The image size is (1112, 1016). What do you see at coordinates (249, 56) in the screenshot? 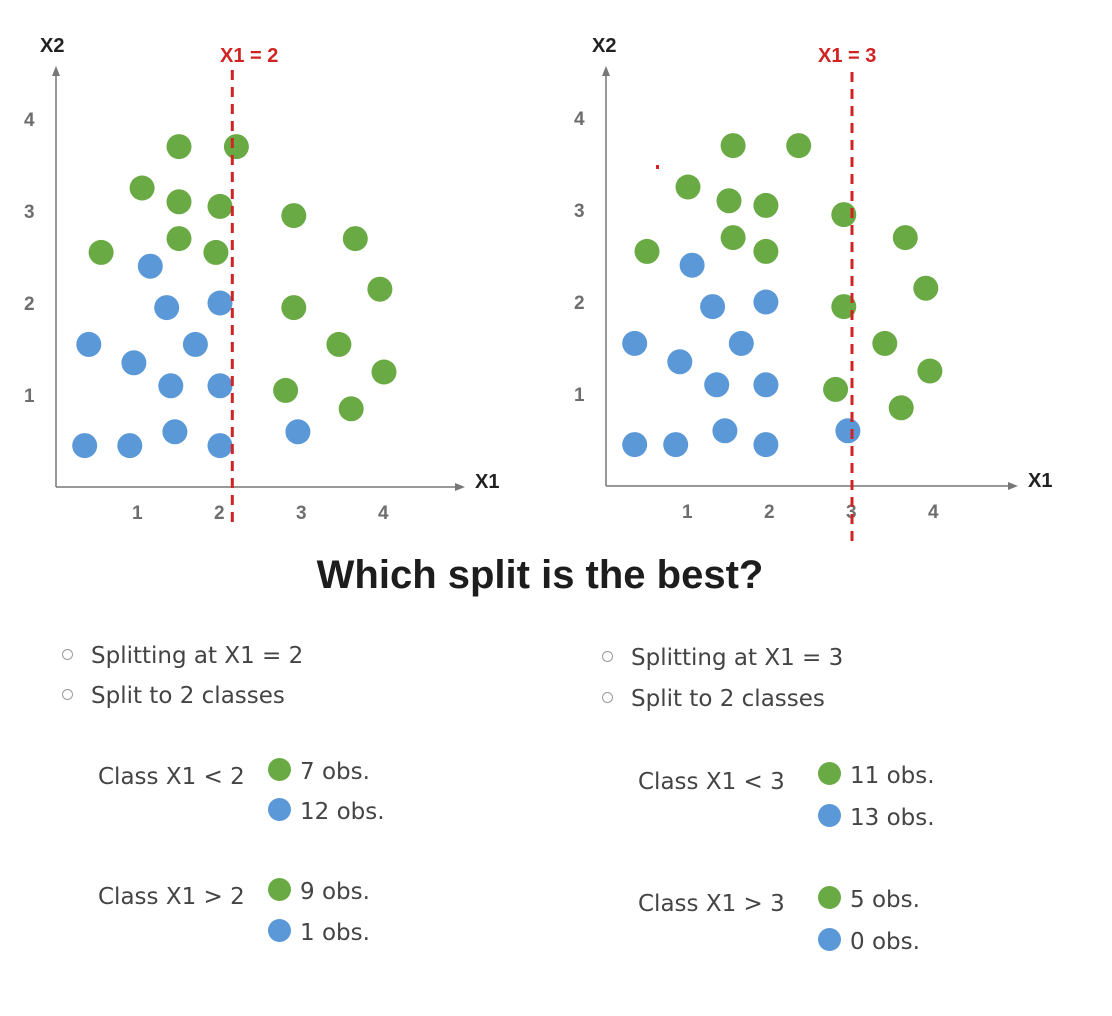
I see `split-label: X1 = 2` at bounding box center [249, 56].